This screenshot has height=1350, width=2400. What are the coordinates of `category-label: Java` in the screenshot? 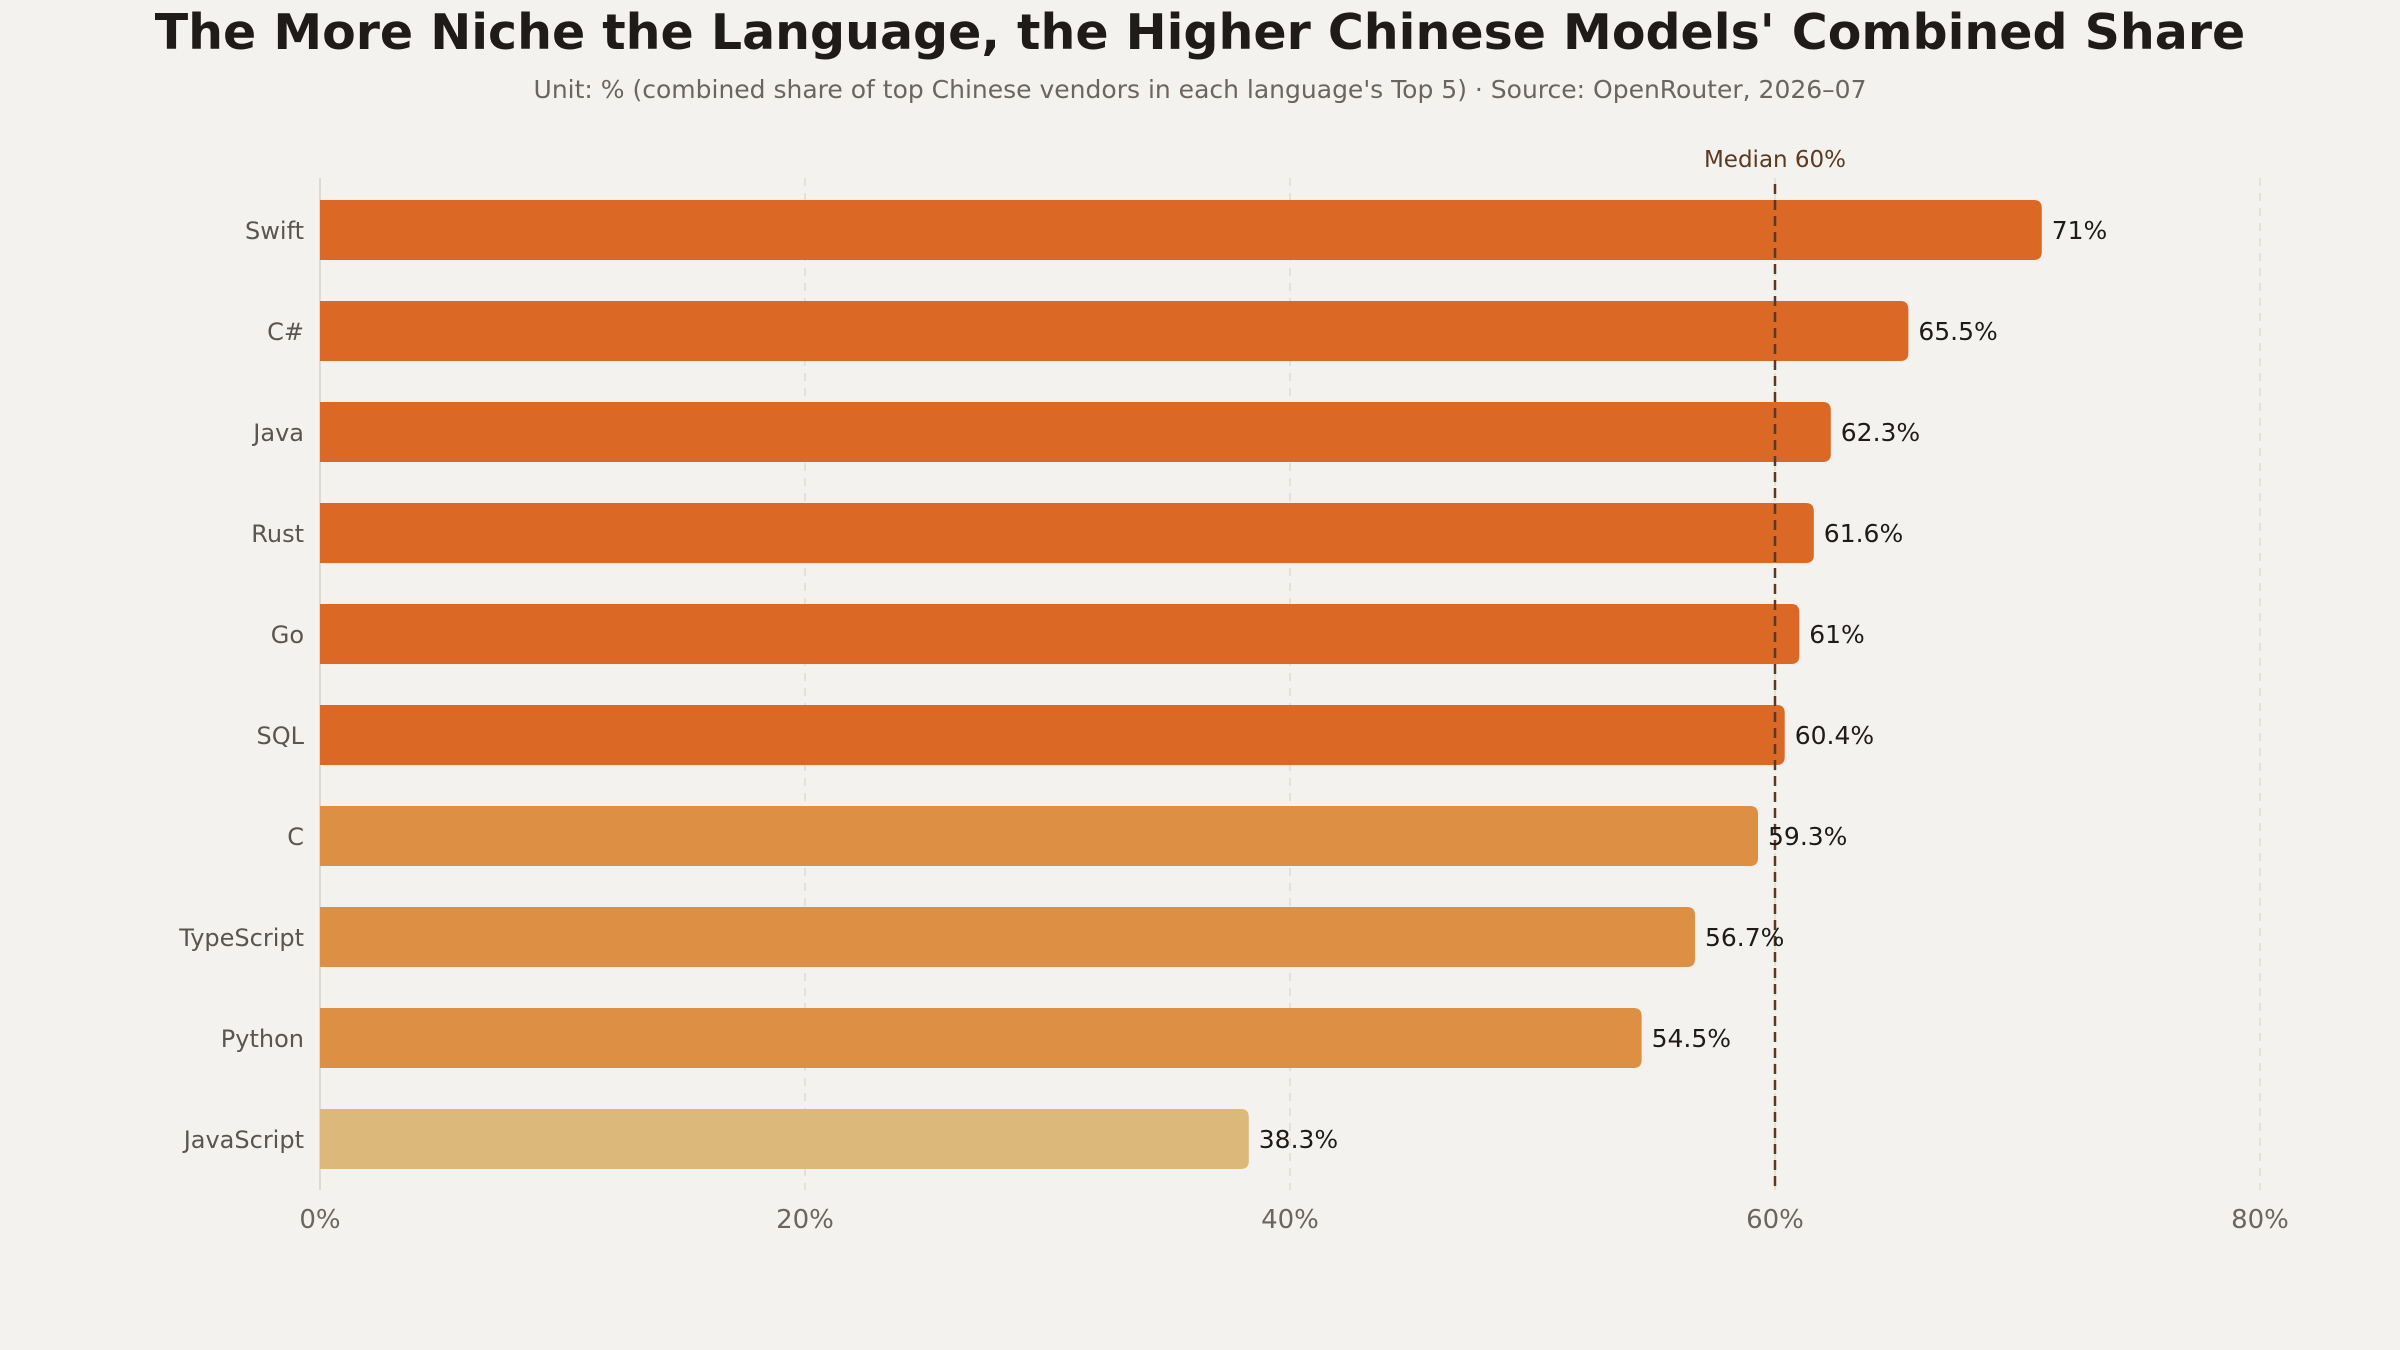 It's located at (277, 433).